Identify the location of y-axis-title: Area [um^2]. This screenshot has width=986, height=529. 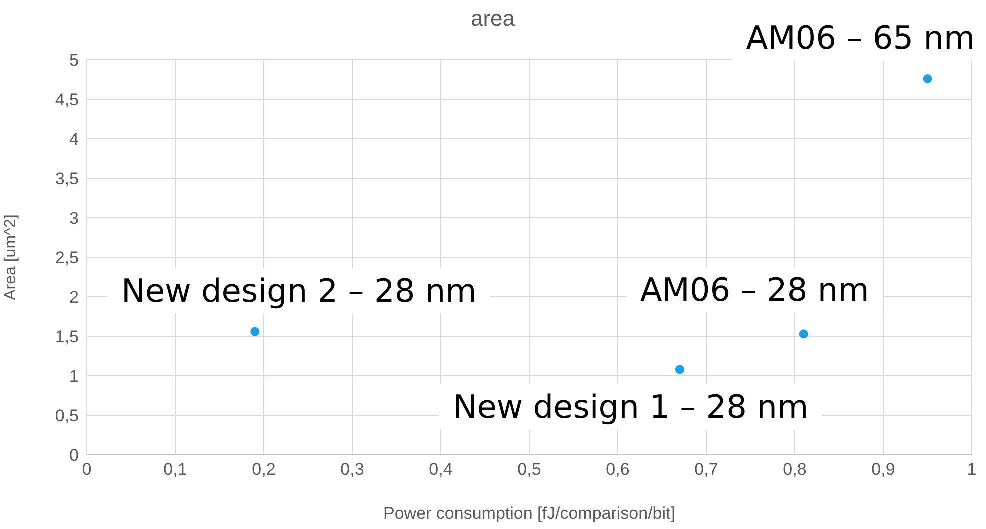
(11, 257).